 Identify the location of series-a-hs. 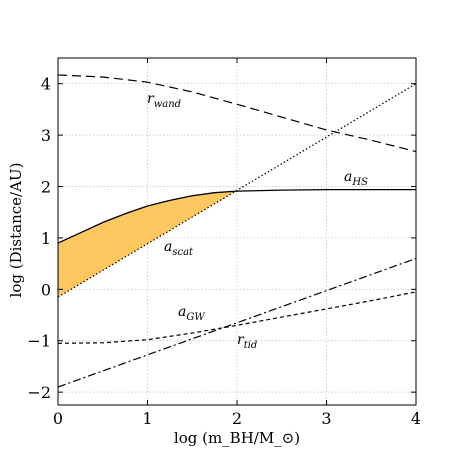
(236, 216).